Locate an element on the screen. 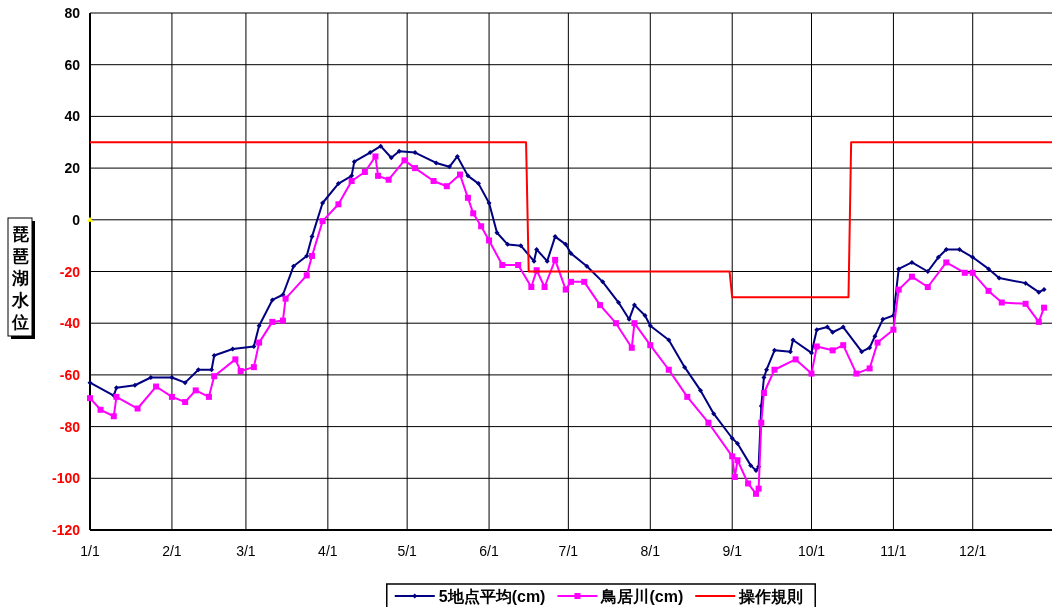 This screenshot has width=1061, height=607. x-tick-label: 3/1 is located at coordinates (246, 551).